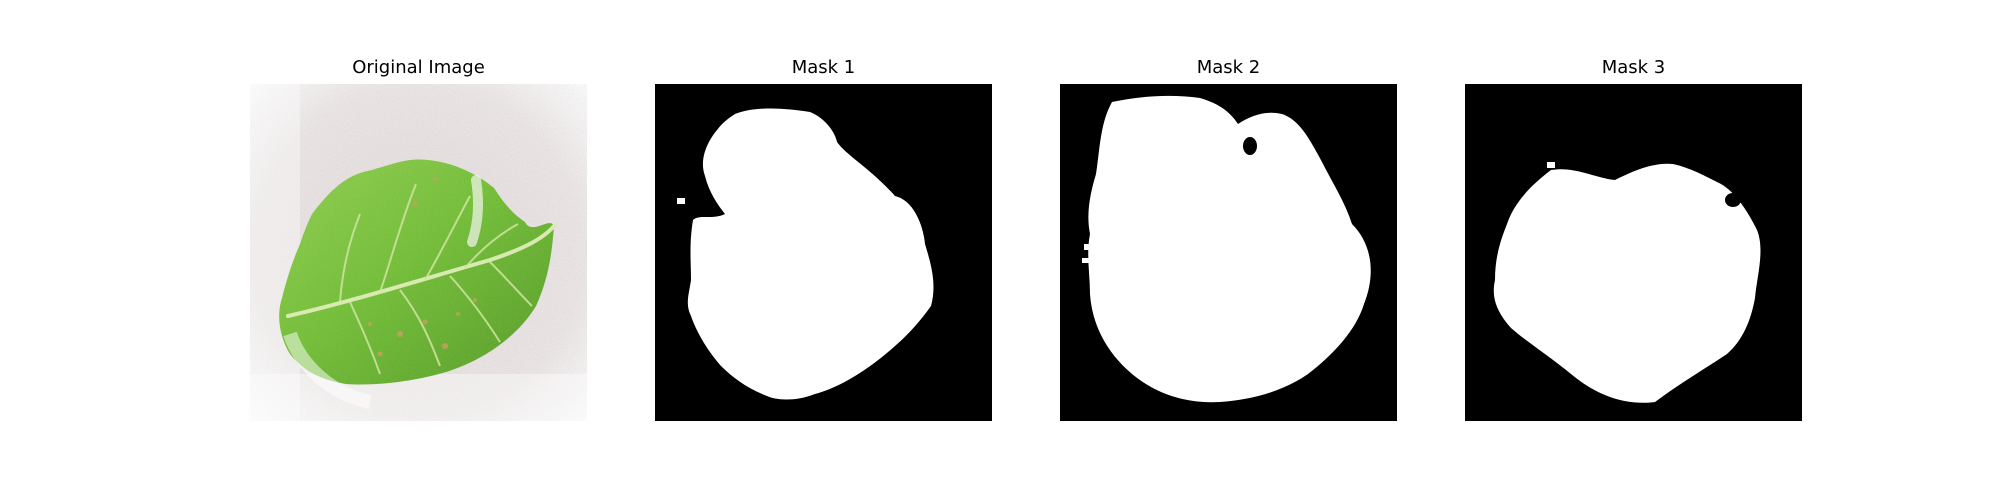 The height and width of the screenshot is (500, 2000). I want to click on mask-2-image, so click(1228, 252).